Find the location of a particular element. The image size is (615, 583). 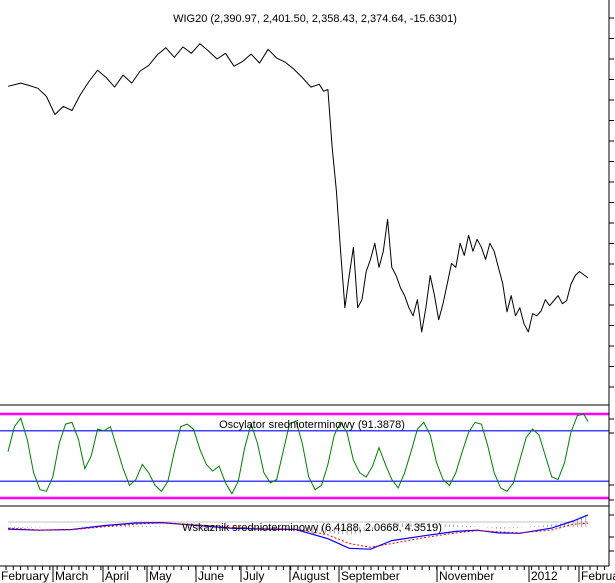

date-axis-label: 2012 is located at coordinates (544, 576).